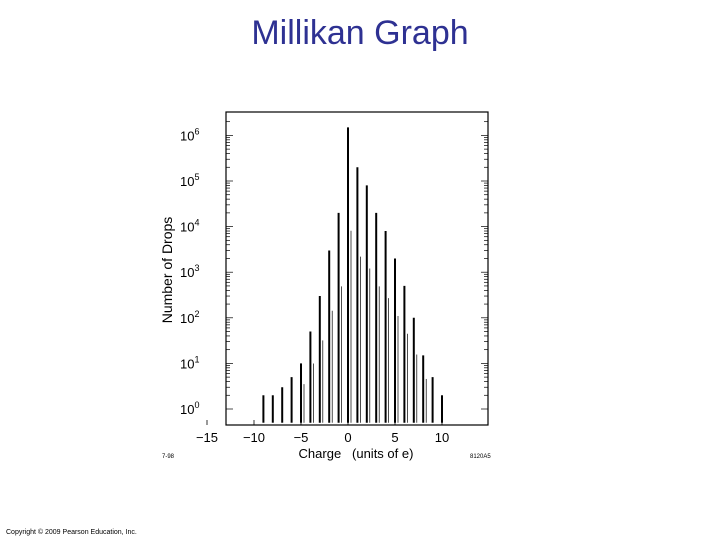  Describe the element at coordinates (189, 180) in the screenshot. I see `y-tick-label: 10⁵` at that location.